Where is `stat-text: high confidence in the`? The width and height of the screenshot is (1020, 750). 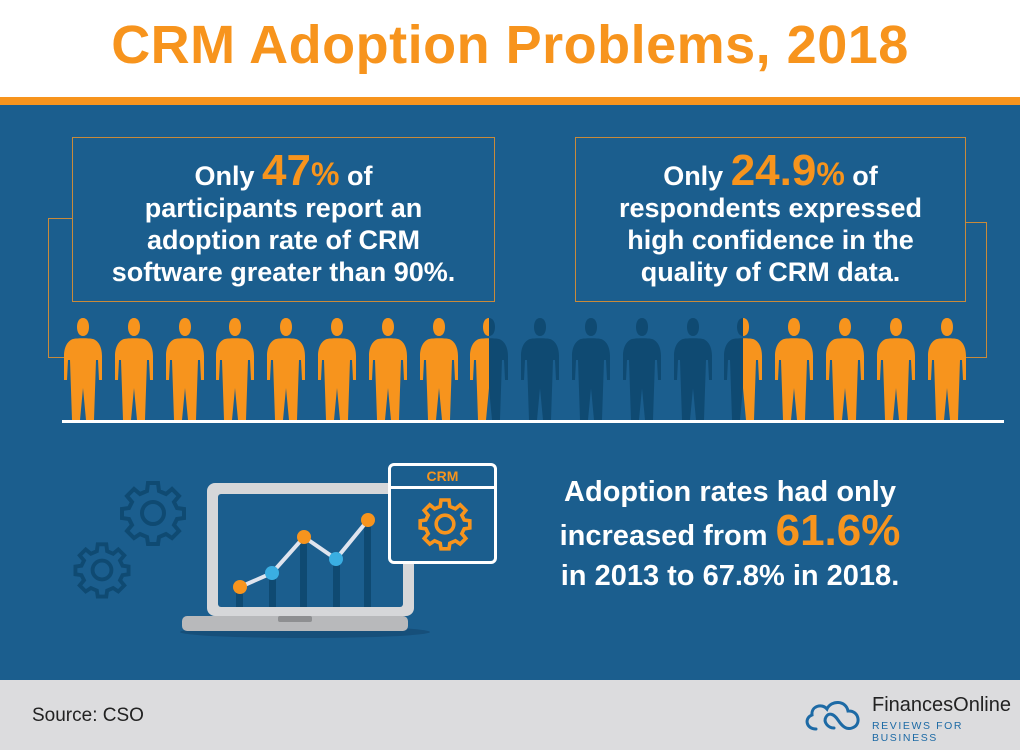
stat-text: high confidence in the is located at coordinates (770, 239).